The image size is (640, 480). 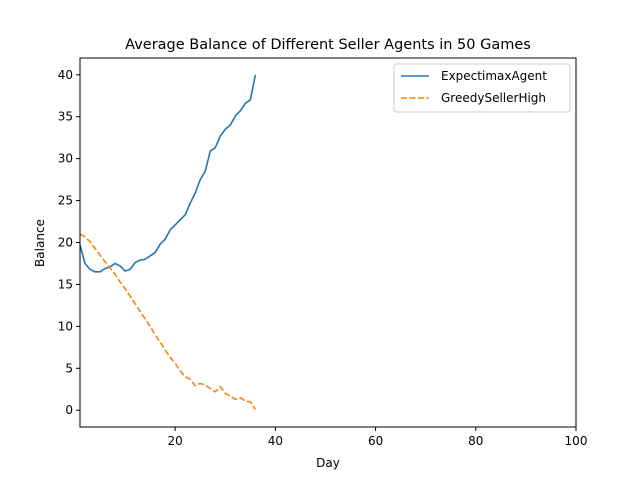 What do you see at coordinates (65, 75) in the screenshot?
I see `y-tick-label: 40` at bounding box center [65, 75].